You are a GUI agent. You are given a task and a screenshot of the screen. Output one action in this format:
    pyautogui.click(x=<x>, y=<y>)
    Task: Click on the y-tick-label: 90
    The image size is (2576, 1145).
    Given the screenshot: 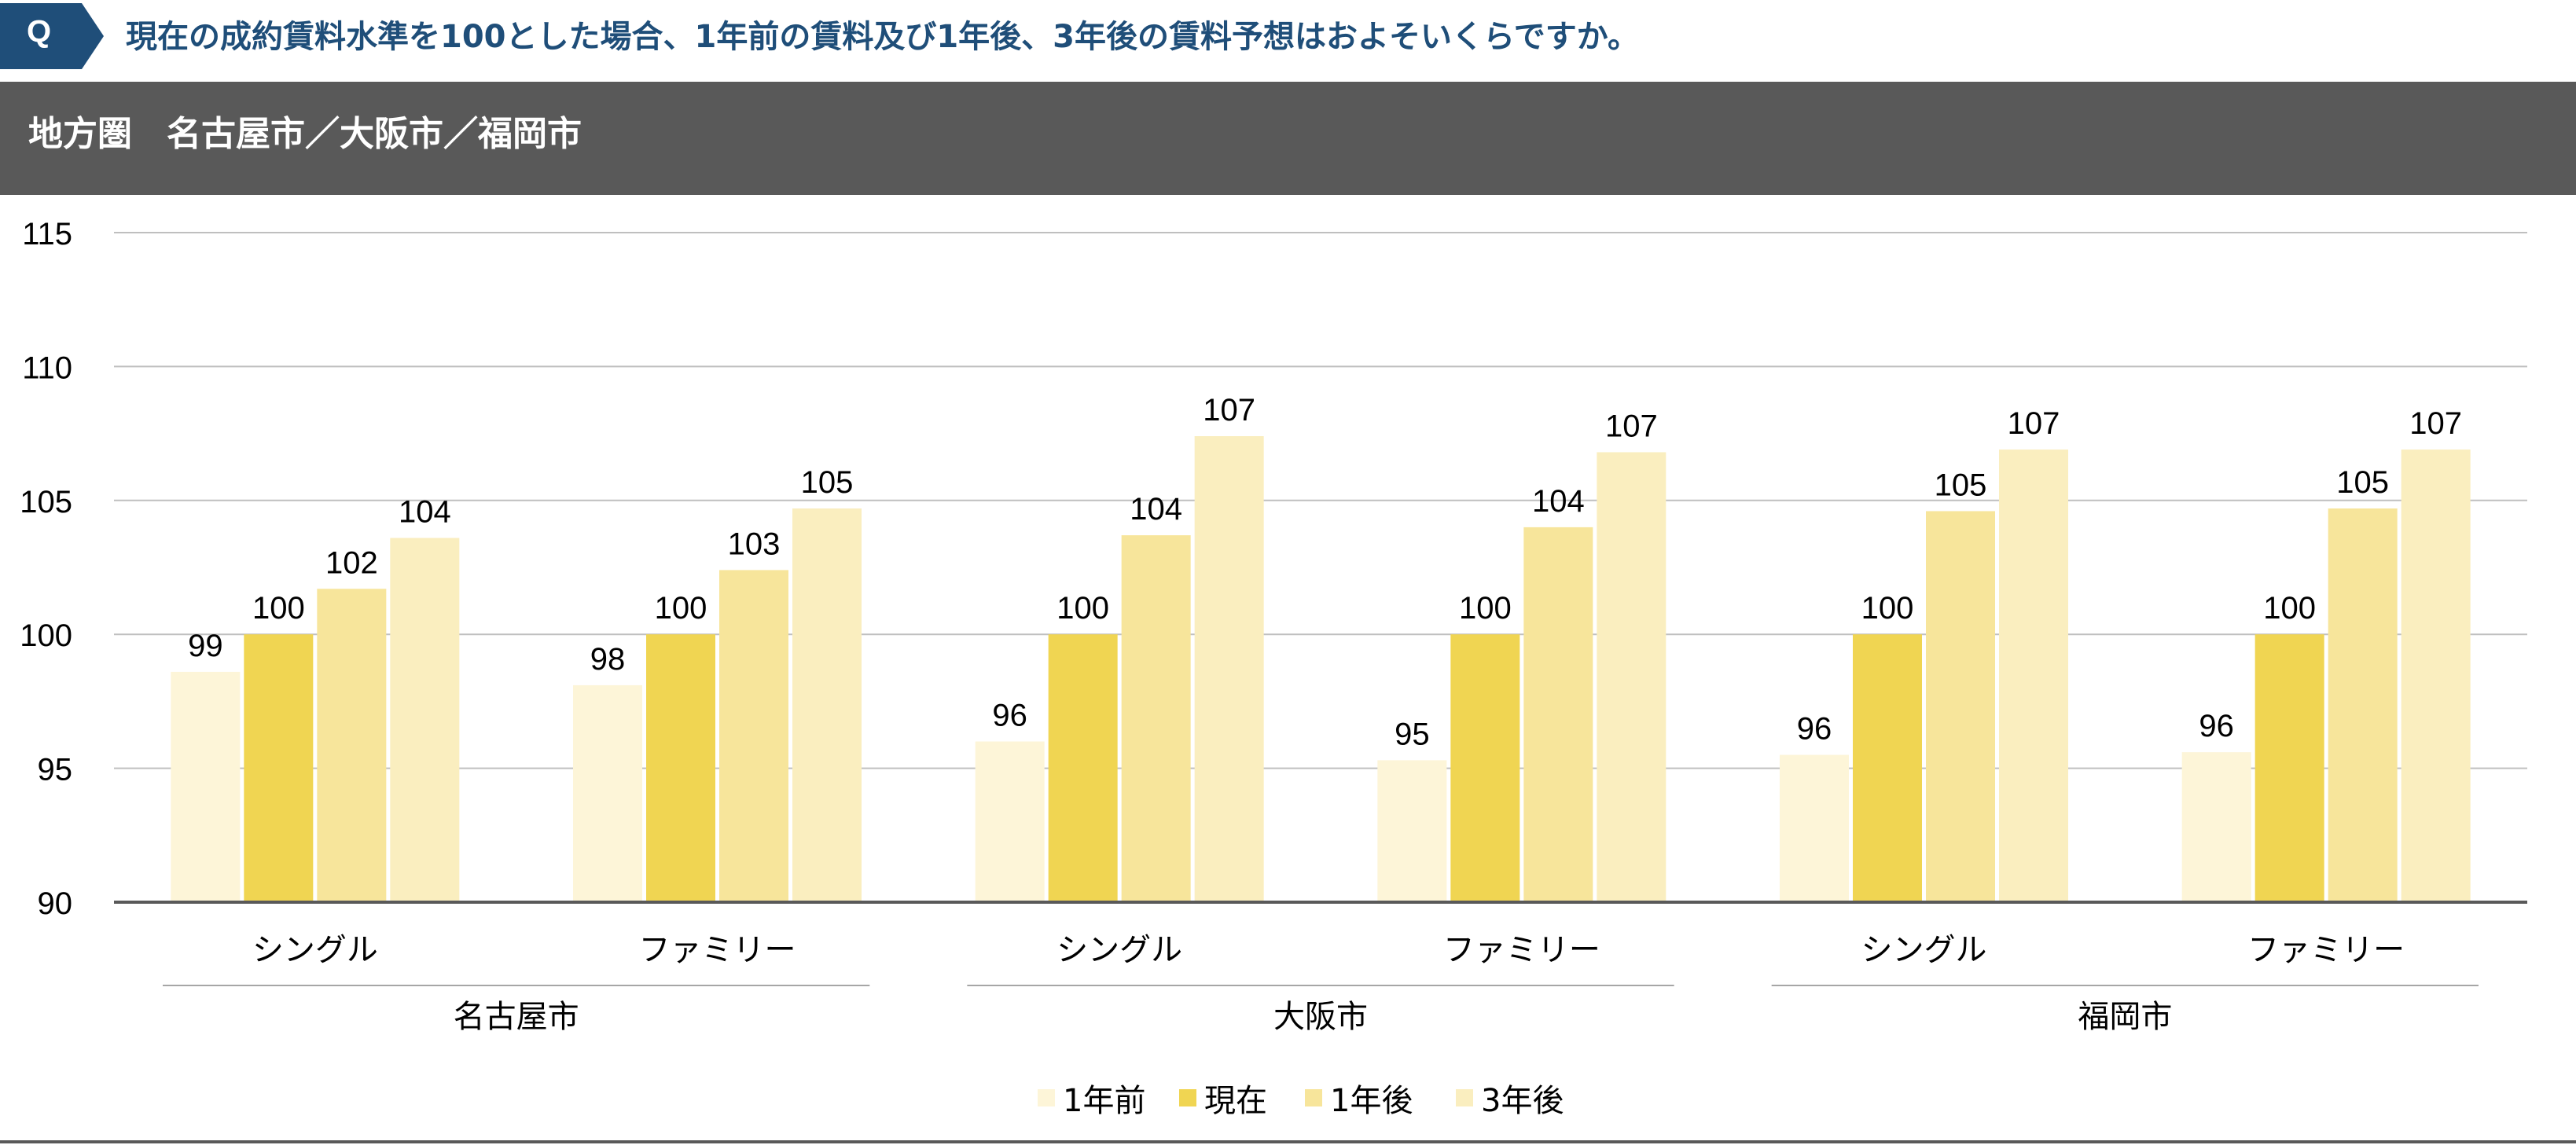 What is the action you would take?
    pyautogui.click(x=55, y=903)
    